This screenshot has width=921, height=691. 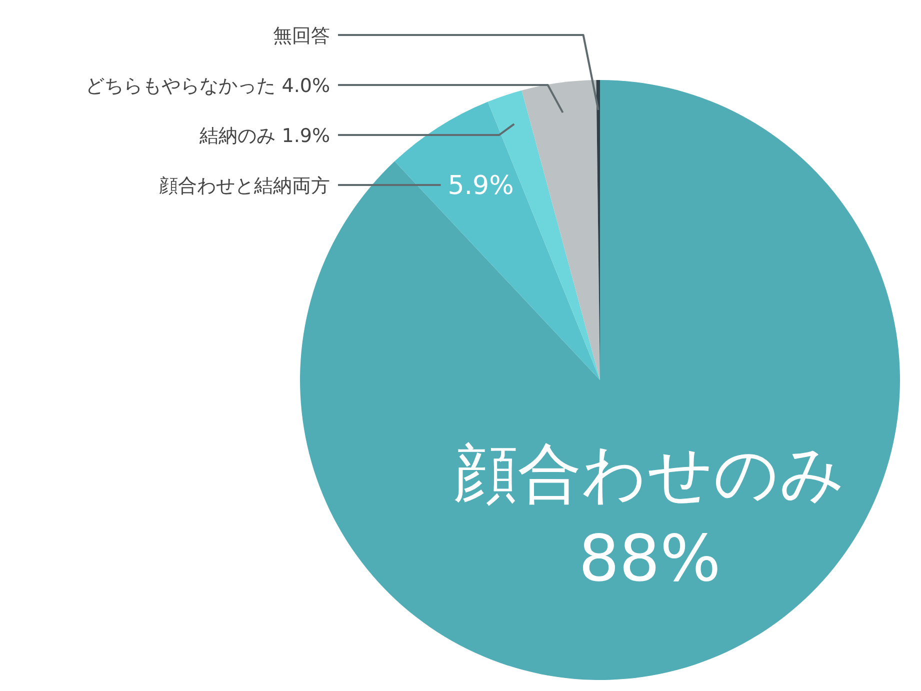 I want to click on slice-label: 結納のみ 1.9%, so click(x=264, y=136).